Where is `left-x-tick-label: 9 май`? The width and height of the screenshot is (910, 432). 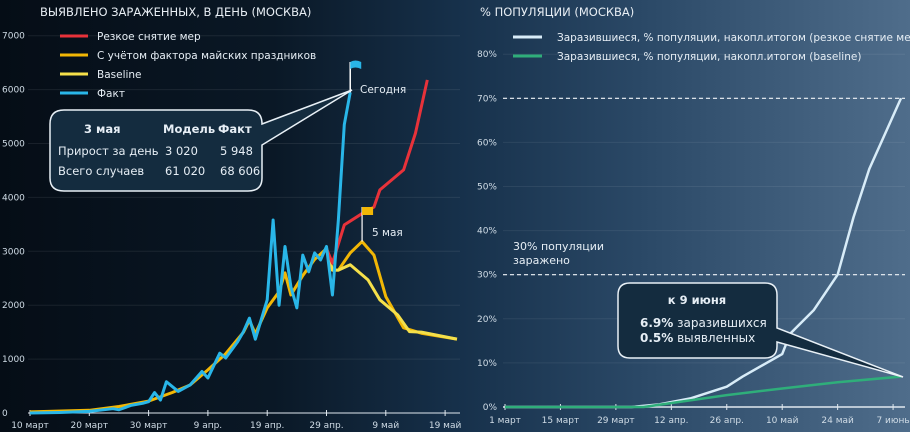 left-x-tick-label: 9 май is located at coordinates (385, 426).